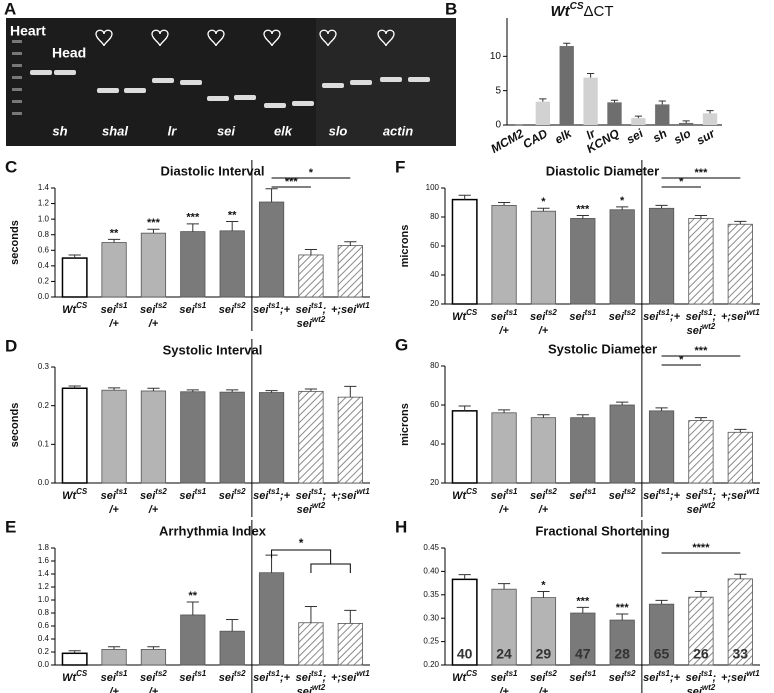 The width and height of the screenshot is (774, 693). What do you see at coordinates (431, 664) in the screenshot?
I see `y-tick-label: 0.20` at bounding box center [431, 664].